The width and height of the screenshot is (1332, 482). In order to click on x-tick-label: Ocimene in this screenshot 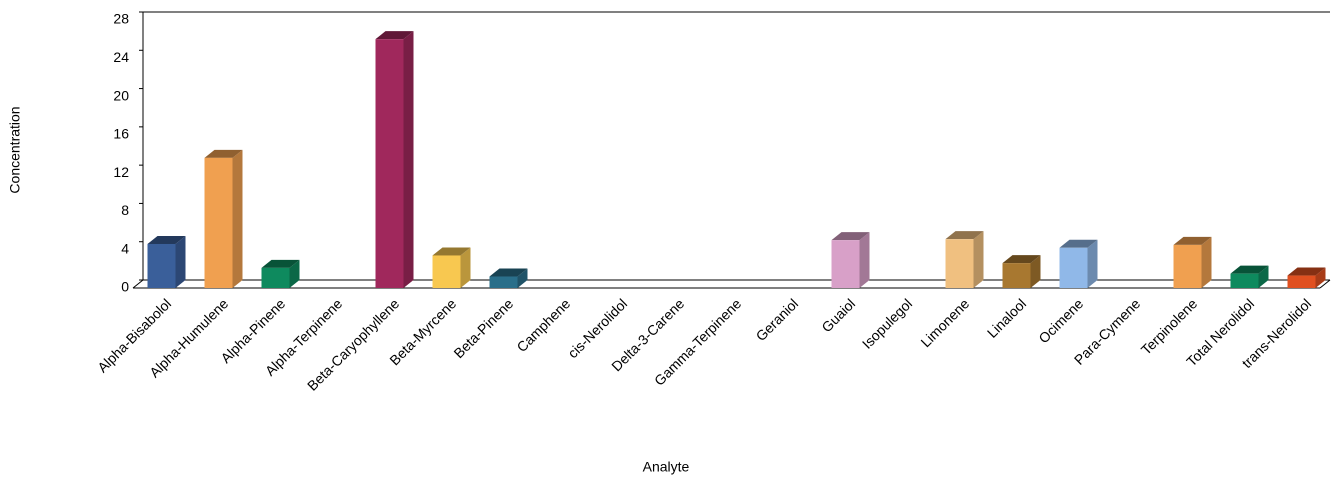, I will do `click(1060, 320)`.